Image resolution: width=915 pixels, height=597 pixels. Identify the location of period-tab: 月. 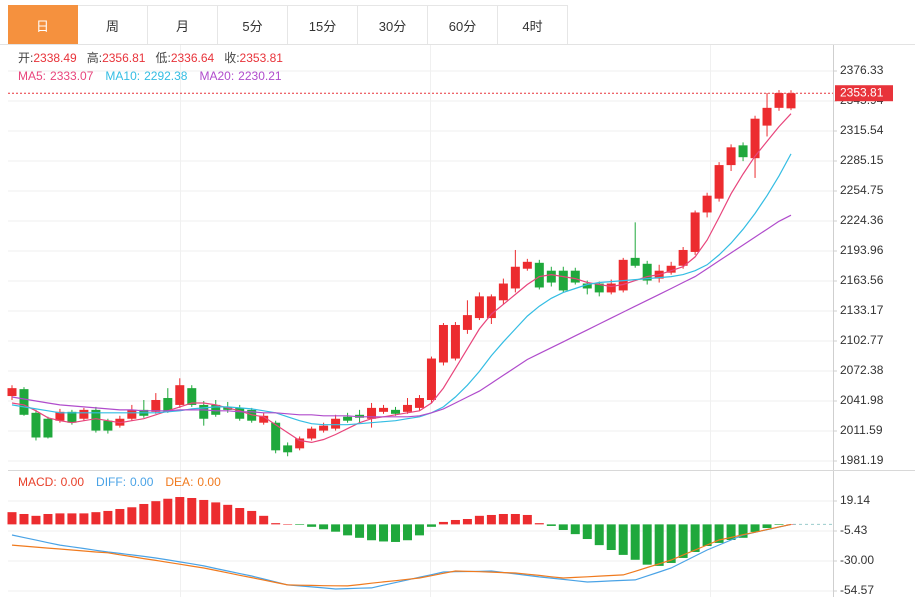
(183, 24).